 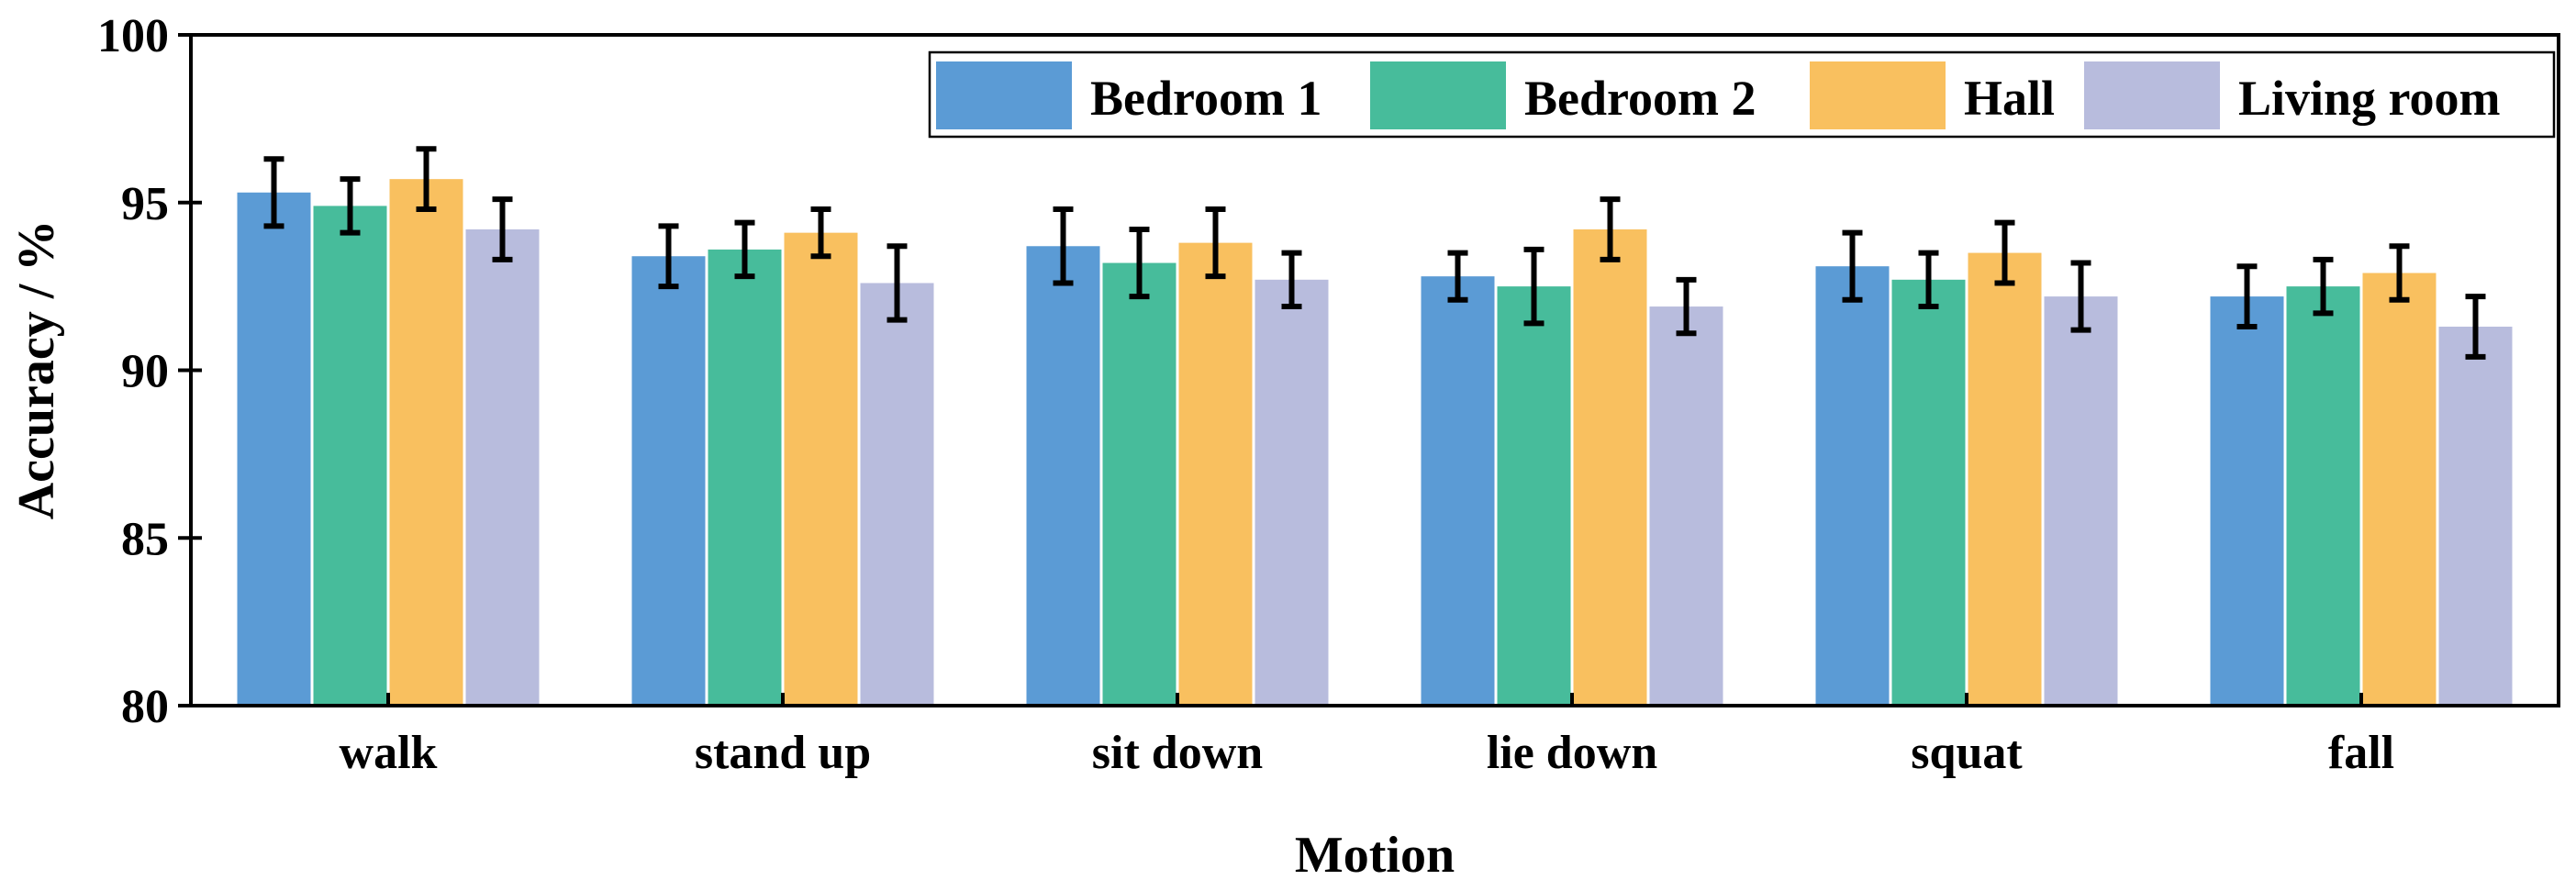 What do you see at coordinates (2361, 753) in the screenshot?
I see `x-tick-label: fall` at bounding box center [2361, 753].